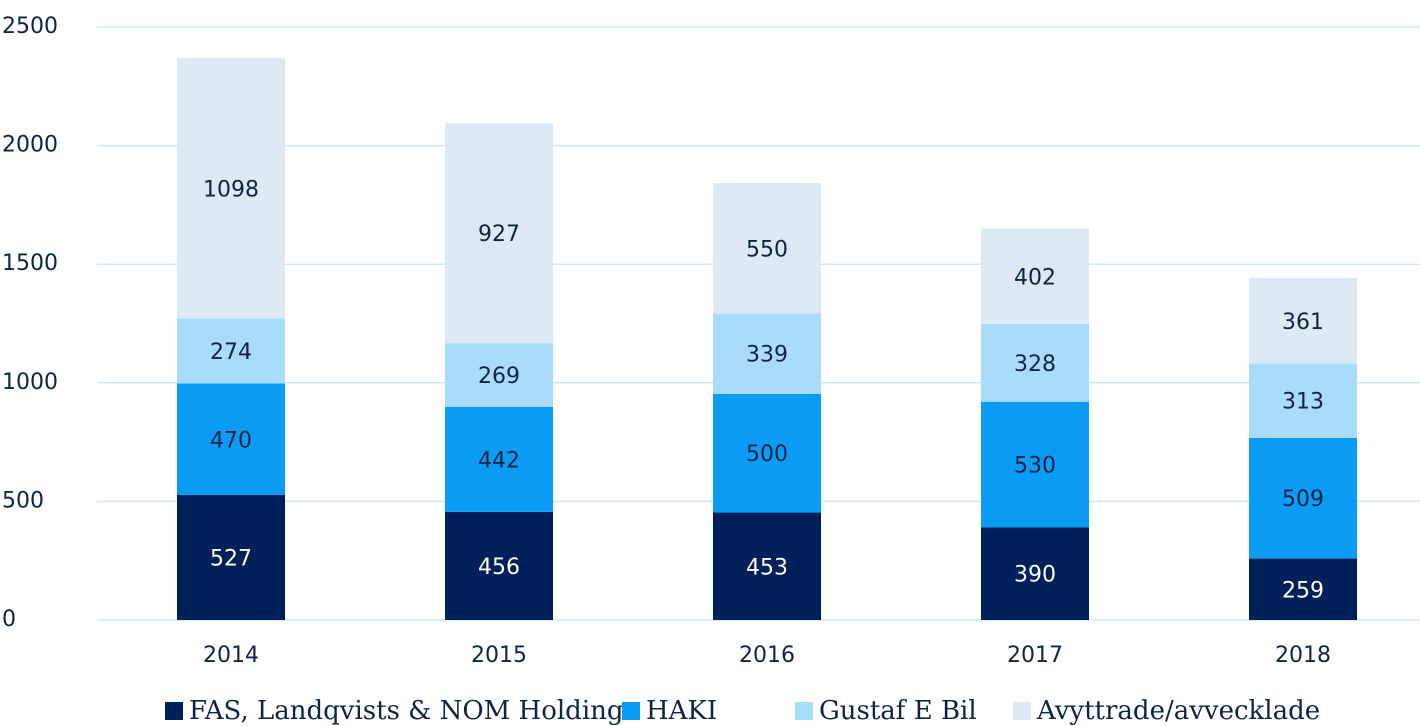  I want to click on data-label: 500, so click(767, 454).